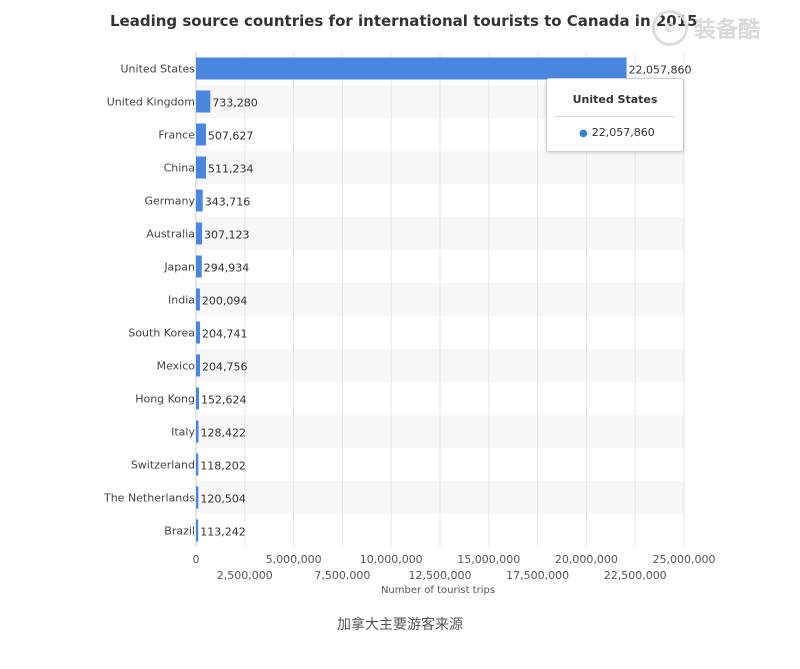 The height and width of the screenshot is (669, 800). Describe the element at coordinates (586, 559) in the screenshot. I see `x-tick-label: 20,000,000` at that location.